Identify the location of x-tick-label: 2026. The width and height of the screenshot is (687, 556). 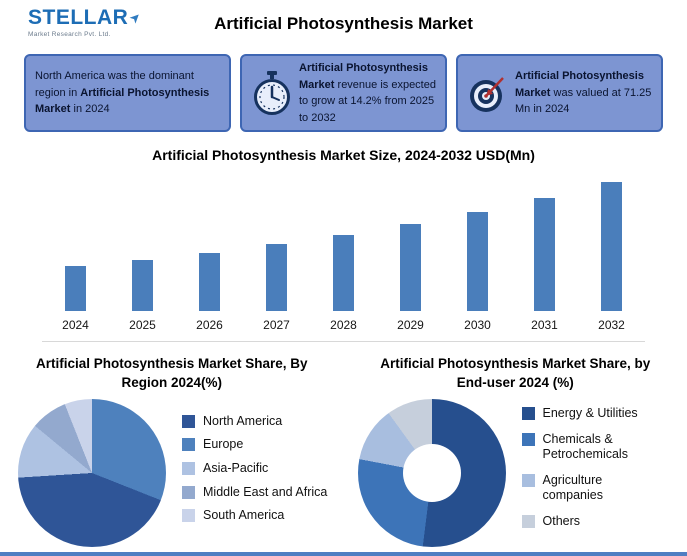
(209, 325).